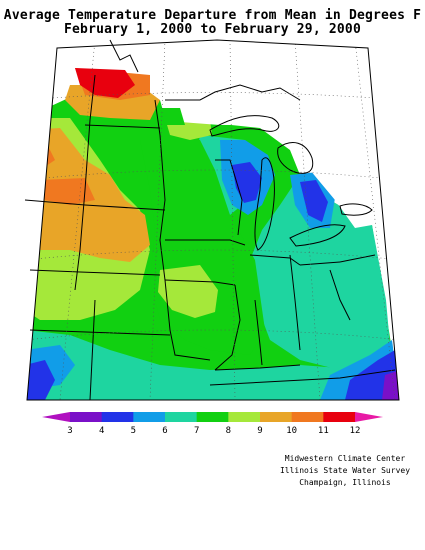 The width and height of the screenshot is (425, 550). What do you see at coordinates (212, 29) in the screenshot?
I see `map-title-line2: February 1, 2000 to February 29, 2000` at bounding box center [212, 29].